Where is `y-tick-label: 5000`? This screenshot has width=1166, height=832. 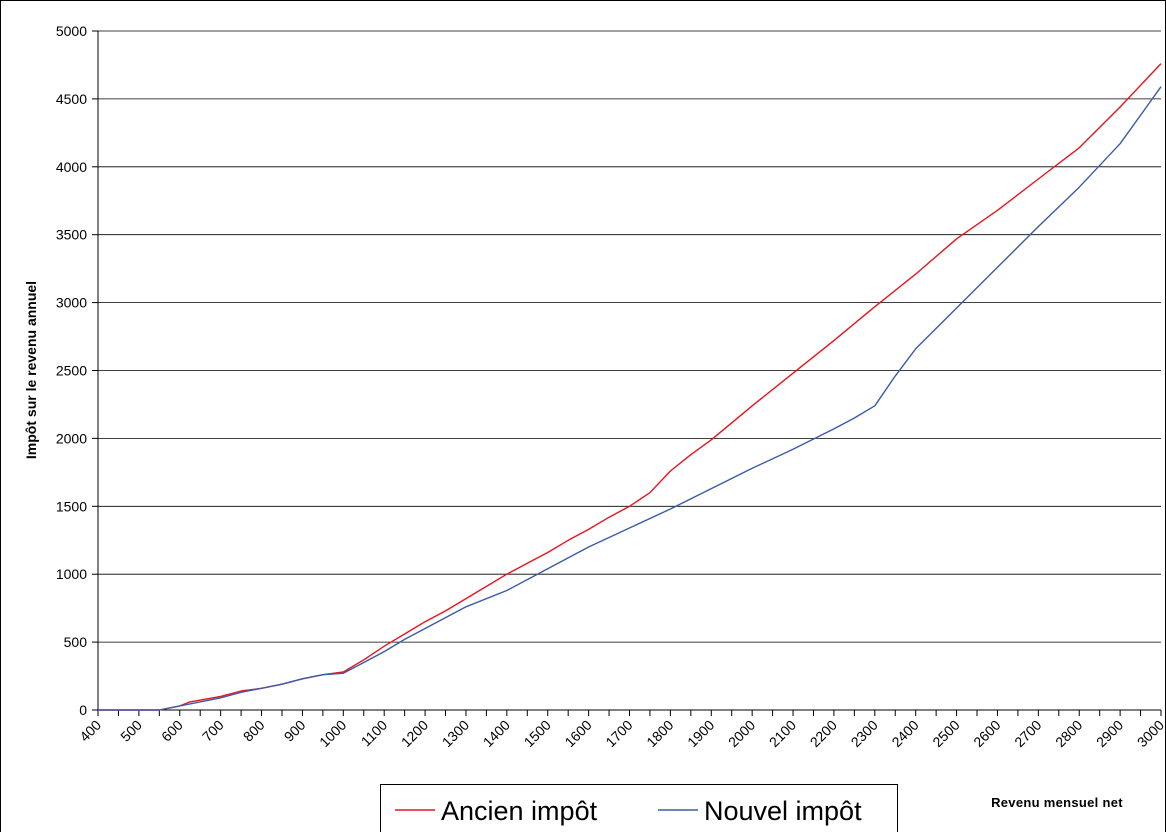 y-tick-label: 5000 is located at coordinates (71, 31).